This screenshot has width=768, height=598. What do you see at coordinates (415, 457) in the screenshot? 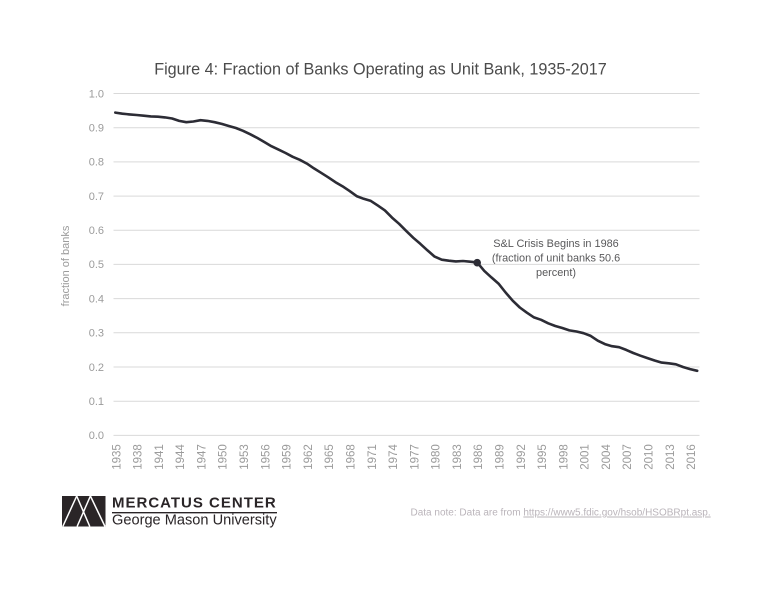
I see `svg-text: 1977` at bounding box center [415, 457].